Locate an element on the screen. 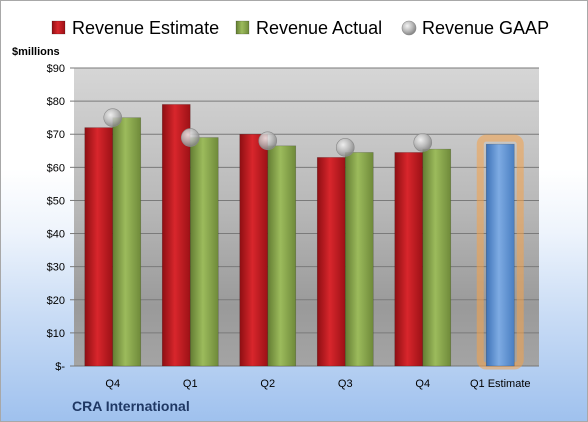 Image resolution: width=588 pixels, height=422 pixels. y-tick-label: $10 is located at coordinates (56, 334).